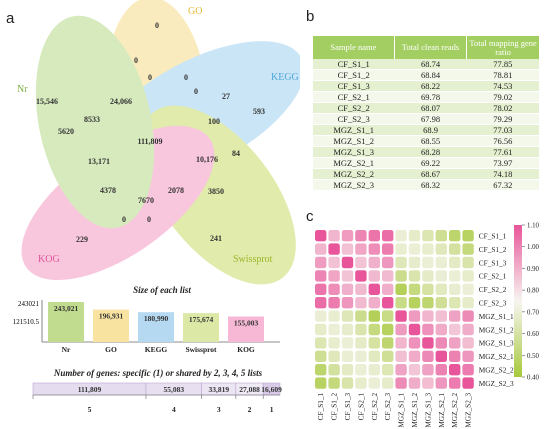 Image resolution: width=550 pixels, height=429 pixels. I want to click on venn-region: 13,171, so click(99, 161).